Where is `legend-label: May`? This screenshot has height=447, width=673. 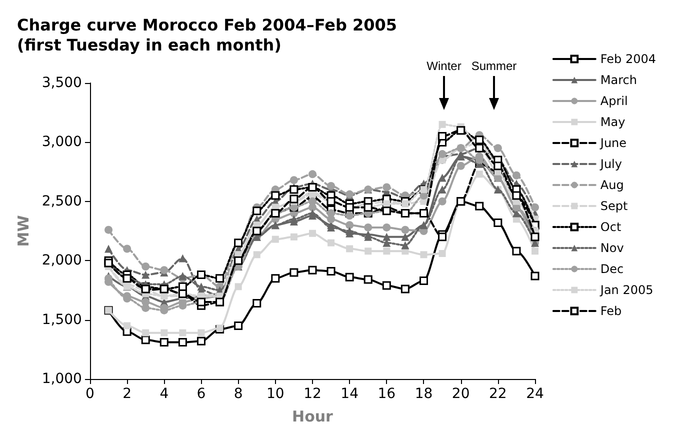 legend-label: May is located at coordinates (613, 122).